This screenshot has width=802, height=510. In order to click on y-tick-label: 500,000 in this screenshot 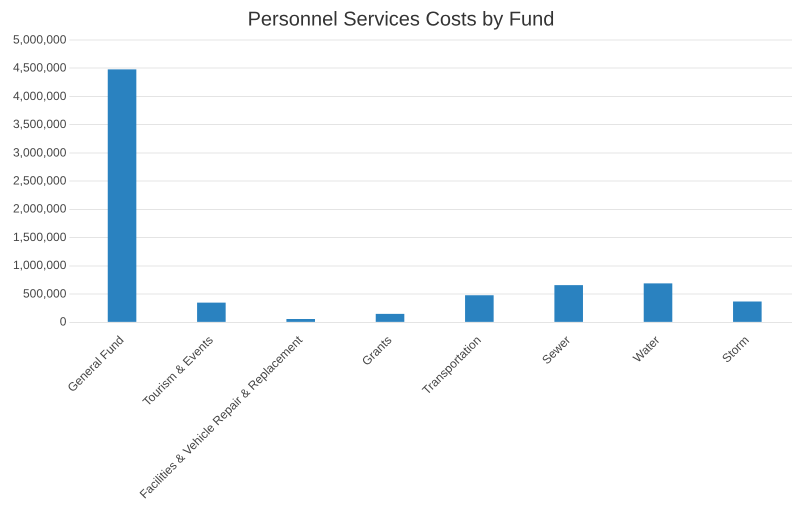, I will do `click(44, 293)`.